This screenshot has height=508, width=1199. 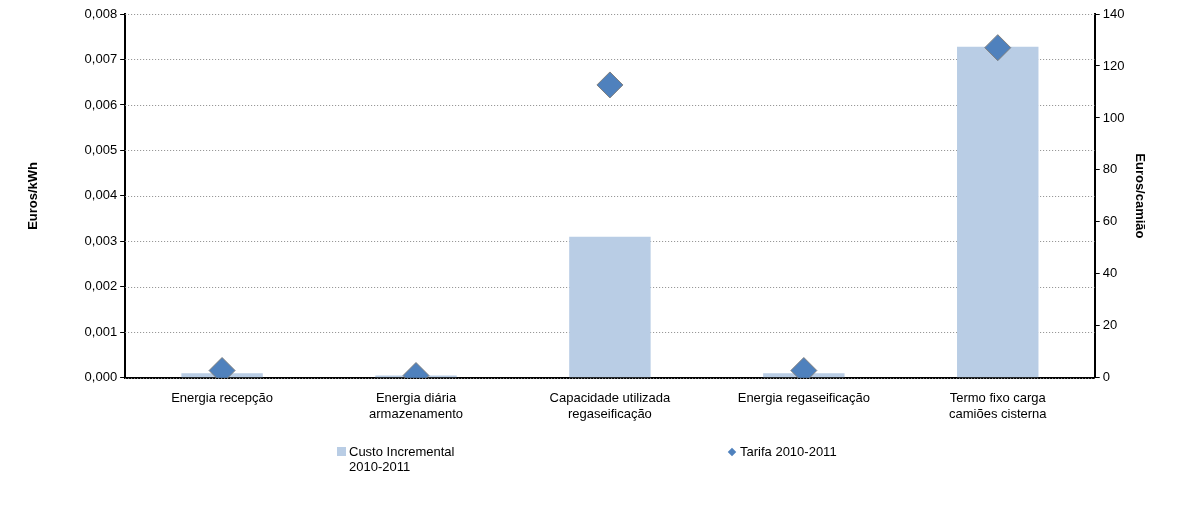 What do you see at coordinates (416, 405) in the screenshot?
I see `x-tick-label: Energia diária armazenamento` at bounding box center [416, 405].